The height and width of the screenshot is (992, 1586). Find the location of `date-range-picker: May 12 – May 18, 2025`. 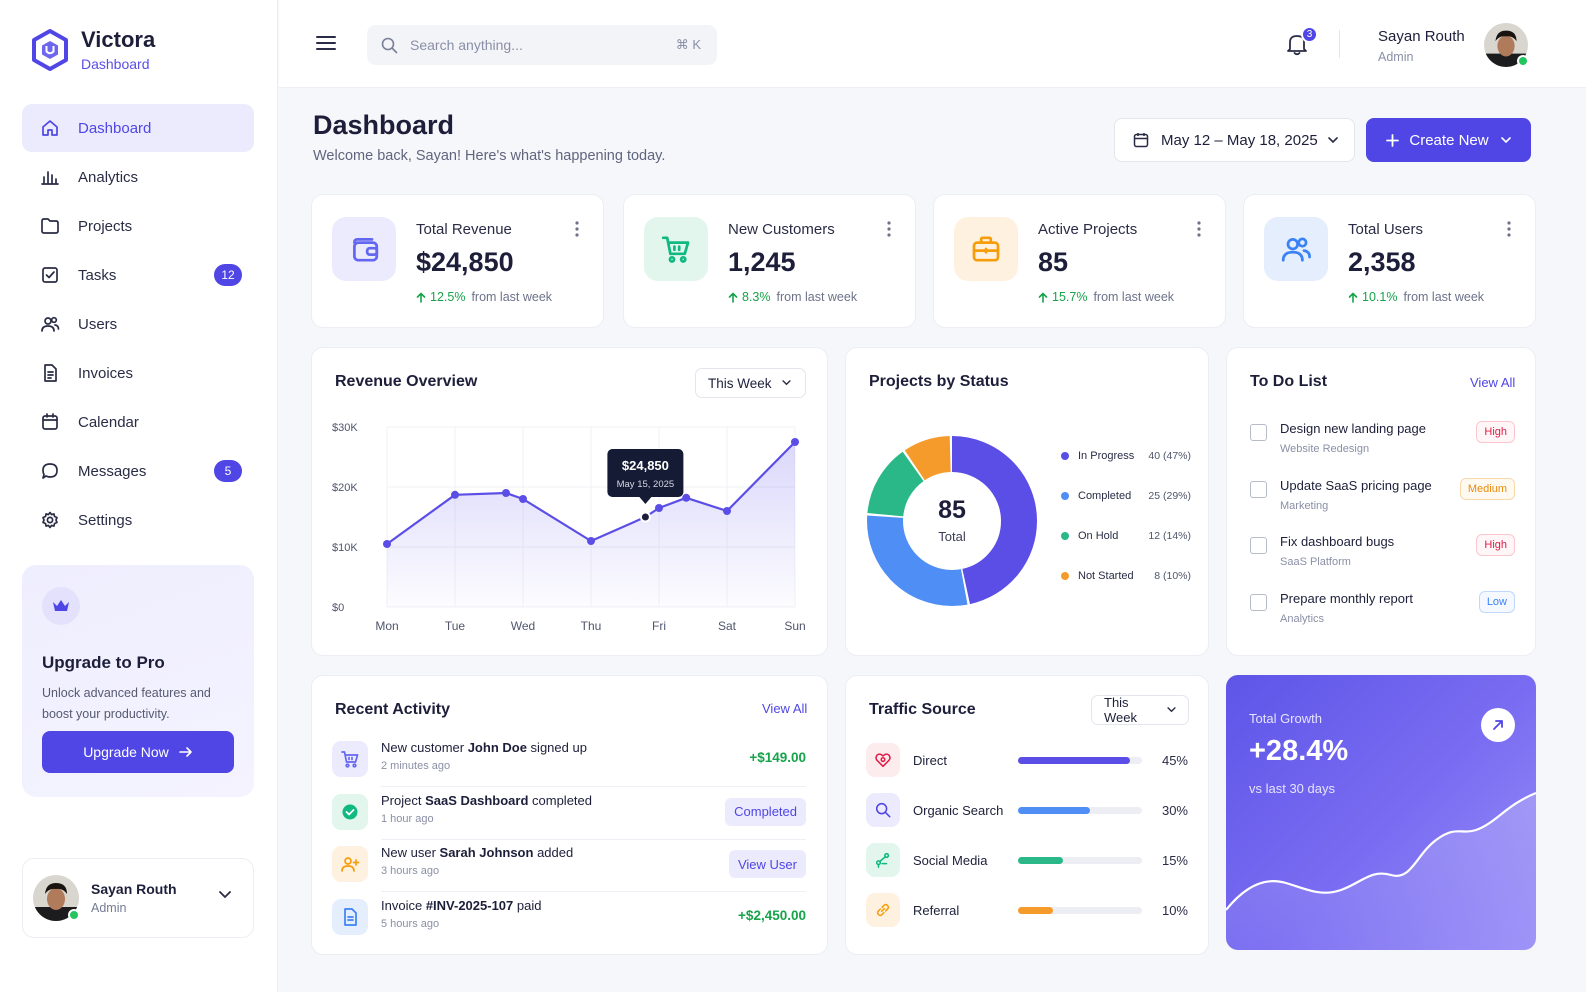

date-range-picker: May 12 – May 18, 2025 is located at coordinates (1234, 140).